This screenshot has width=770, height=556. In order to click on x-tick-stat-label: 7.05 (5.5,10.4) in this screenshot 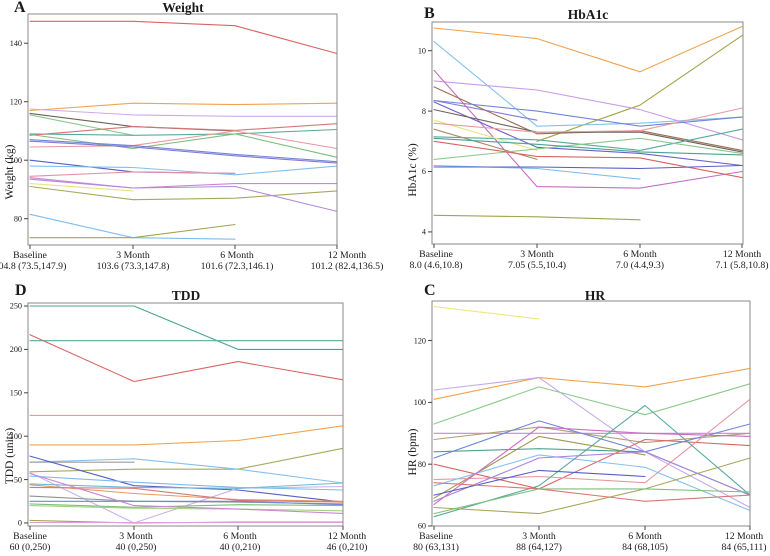, I will do `click(537, 265)`.